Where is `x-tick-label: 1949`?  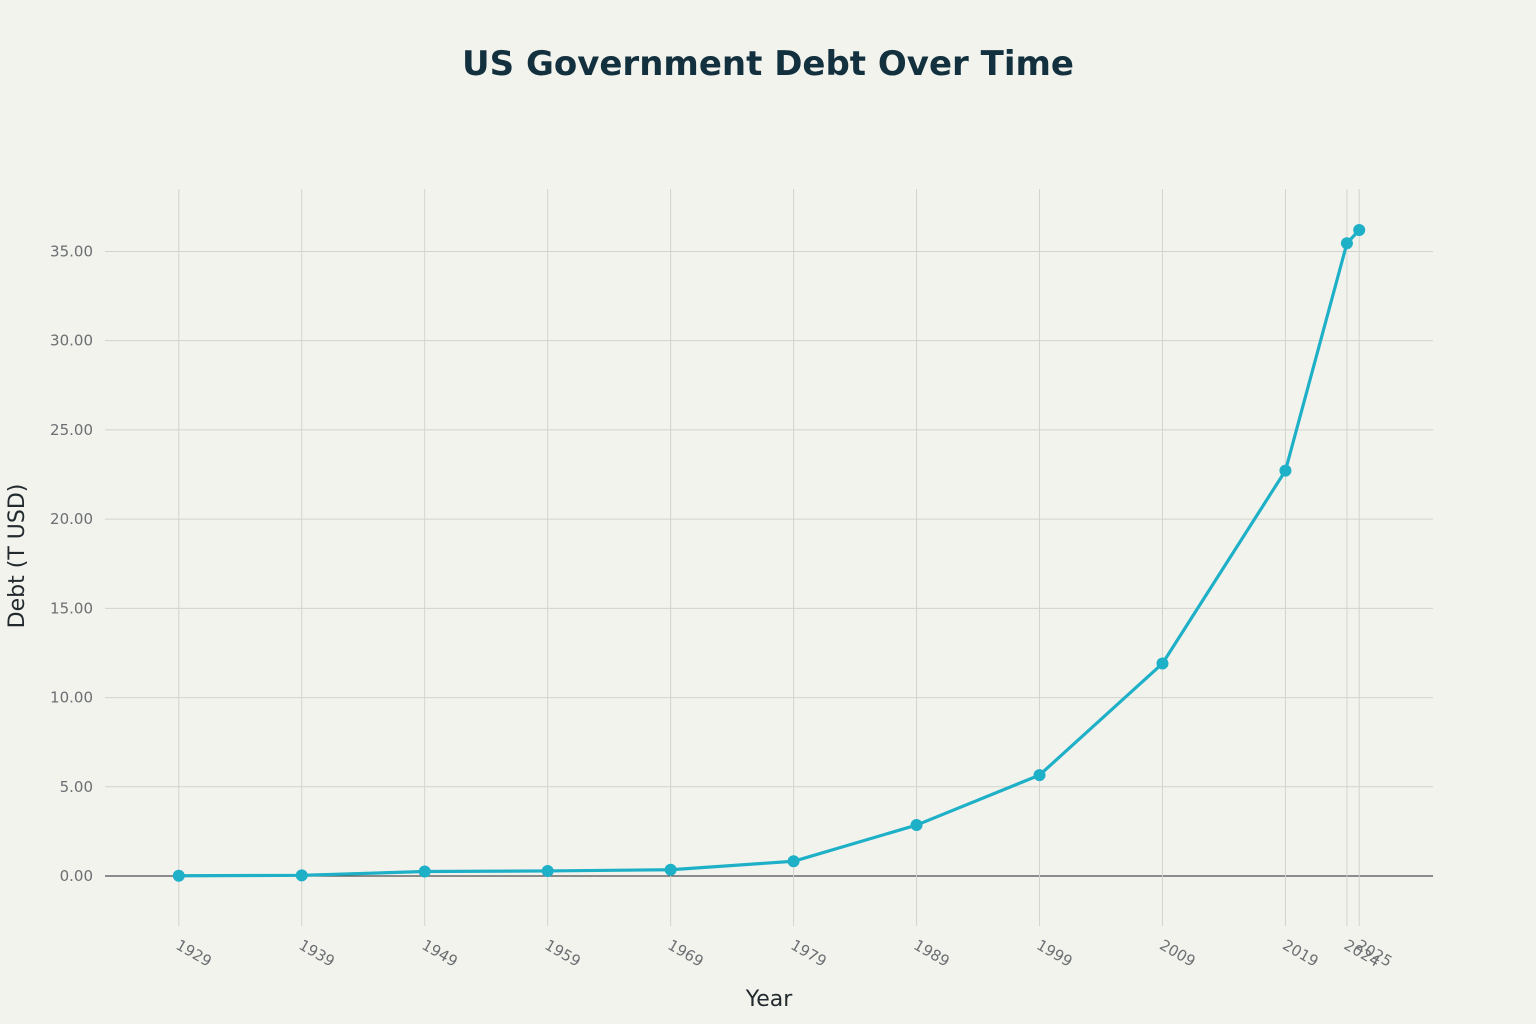 x-tick-label: 1949 is located at coordinates (440, 953).